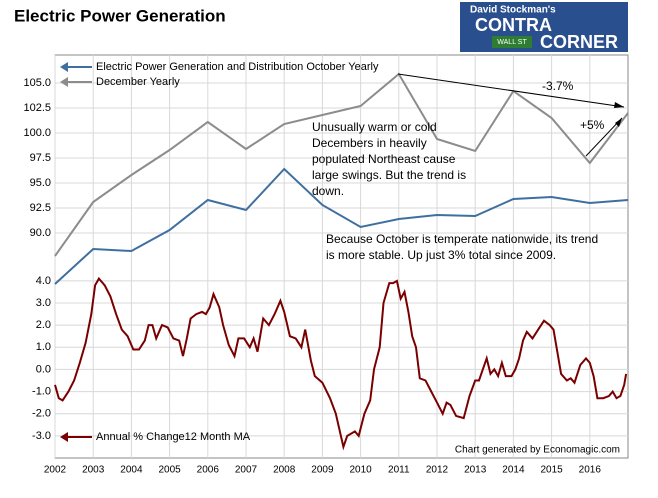 The image size is (658, 498). I want to click on x-tick-label: 2010, so click(360, 470).